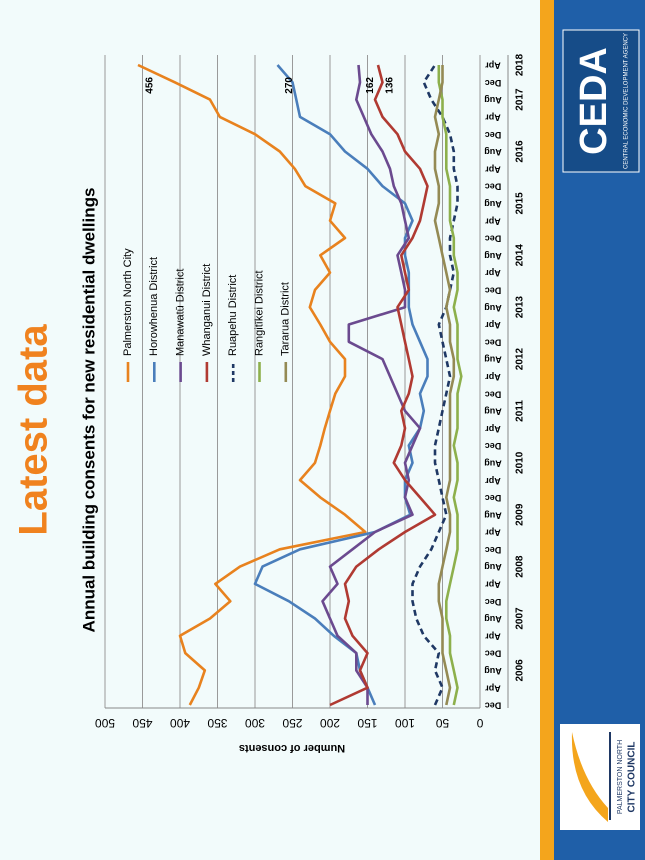 This screenshot has width=645, height=860. I want to click on council-logo-bottom: CITY COUNCIL, so click(632, 777).